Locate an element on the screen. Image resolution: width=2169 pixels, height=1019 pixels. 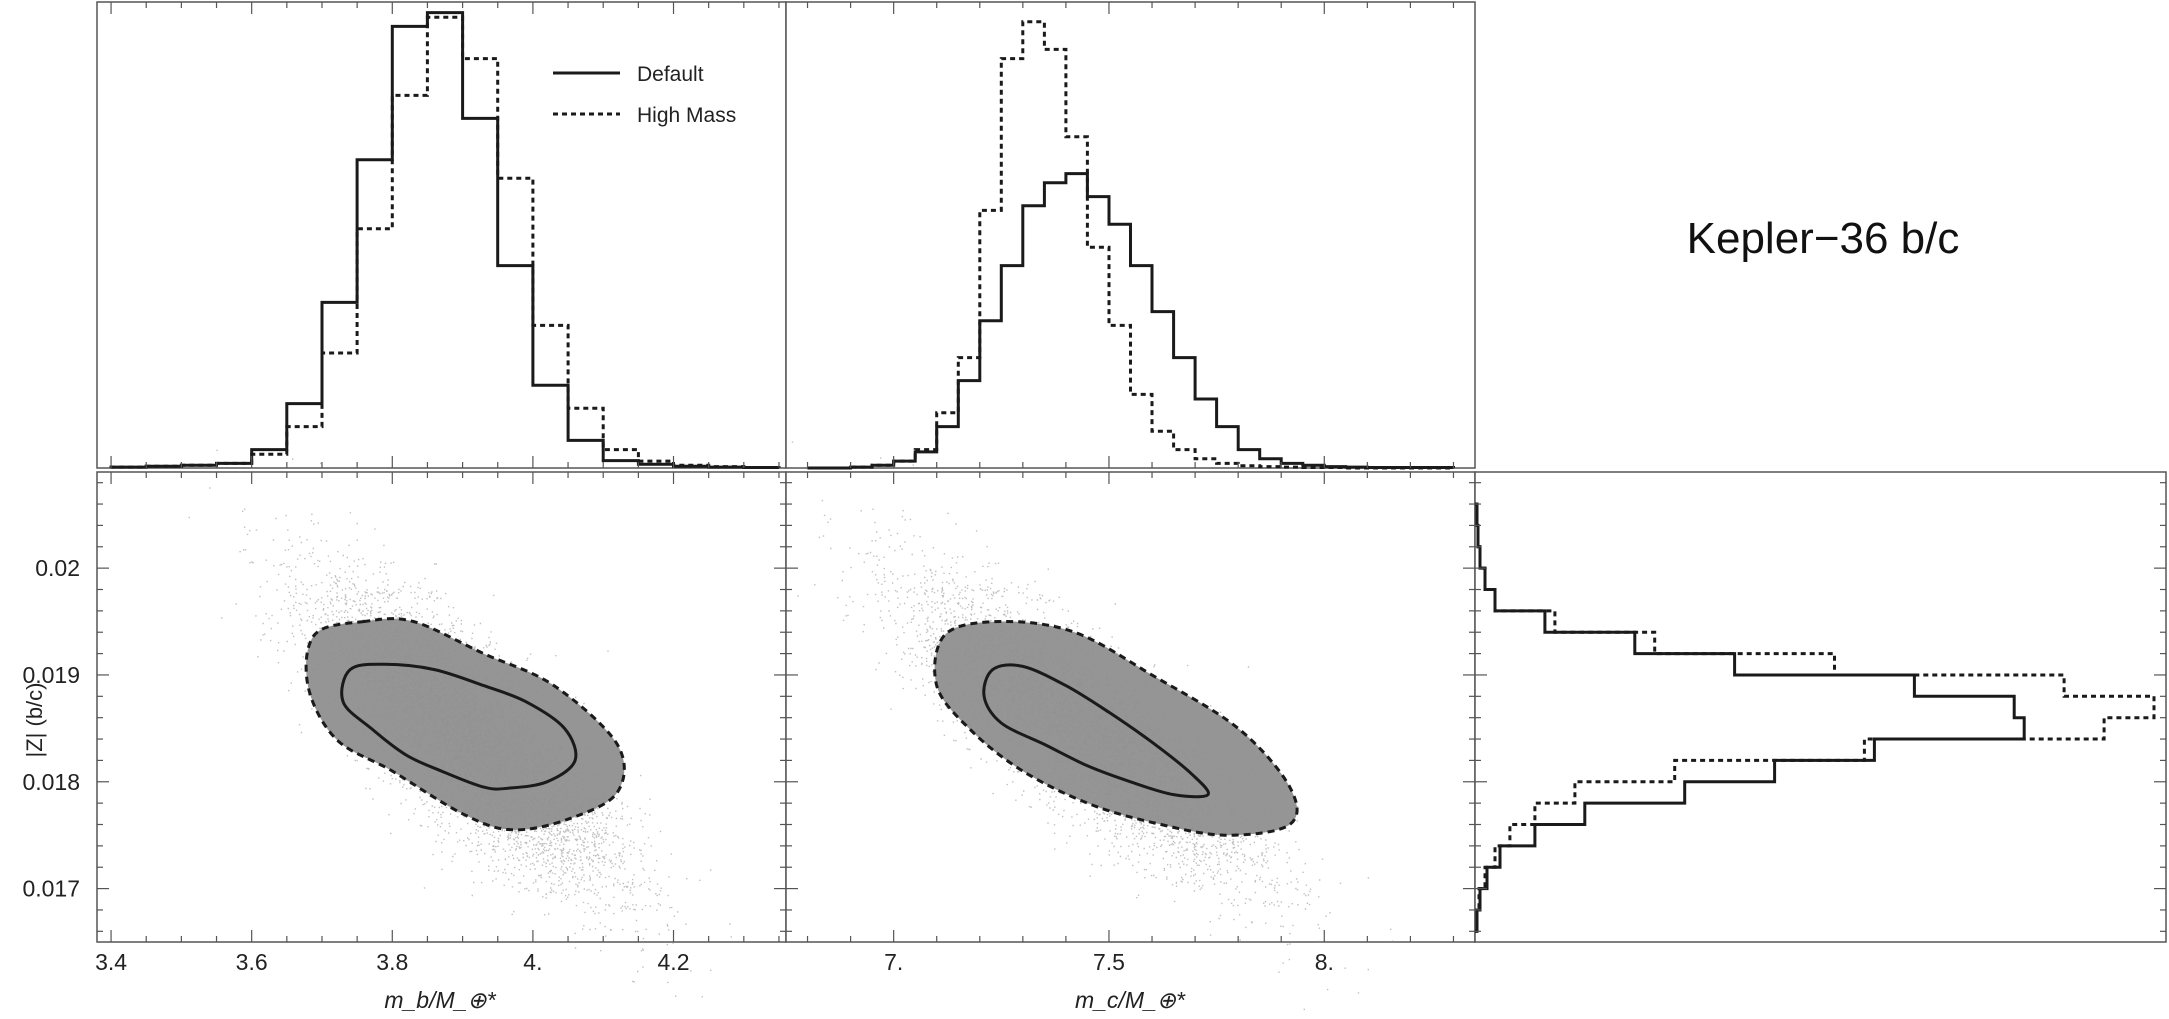
histogram-z-frame is located at coordinates (1820, 707).